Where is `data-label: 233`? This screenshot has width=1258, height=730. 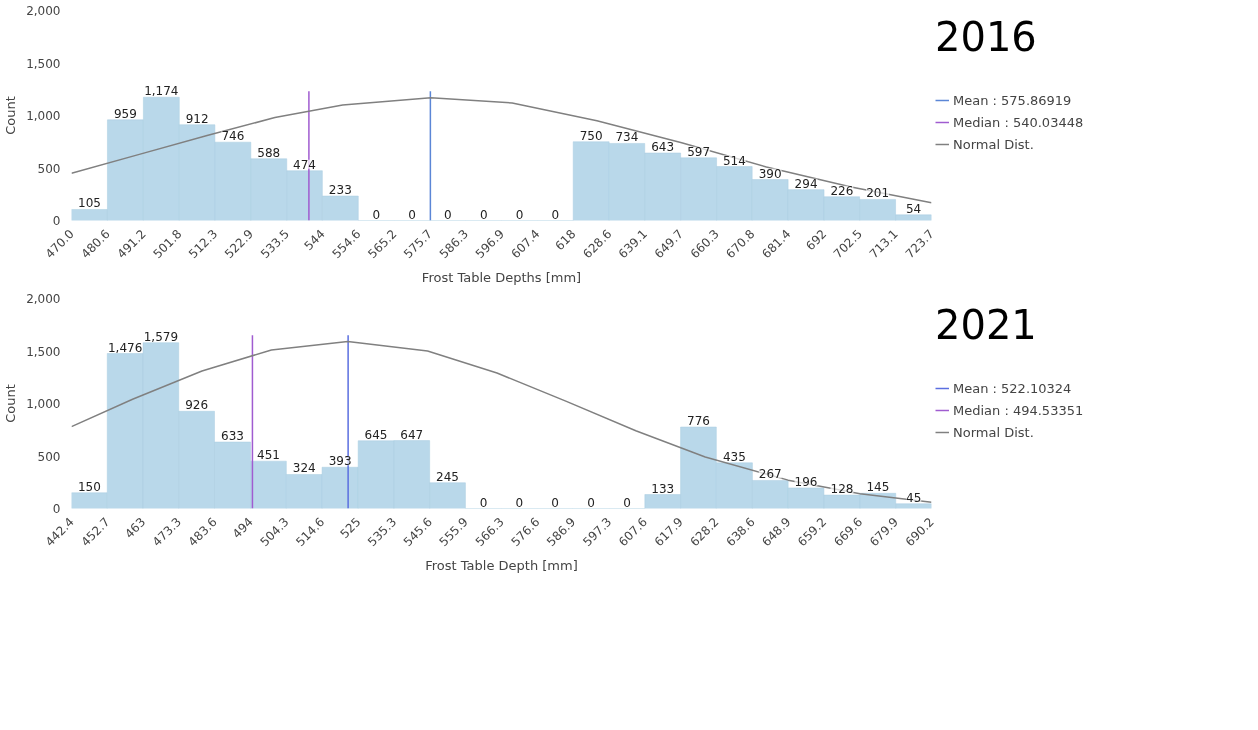 data-label: 233 is located at coordinates (340, 190).